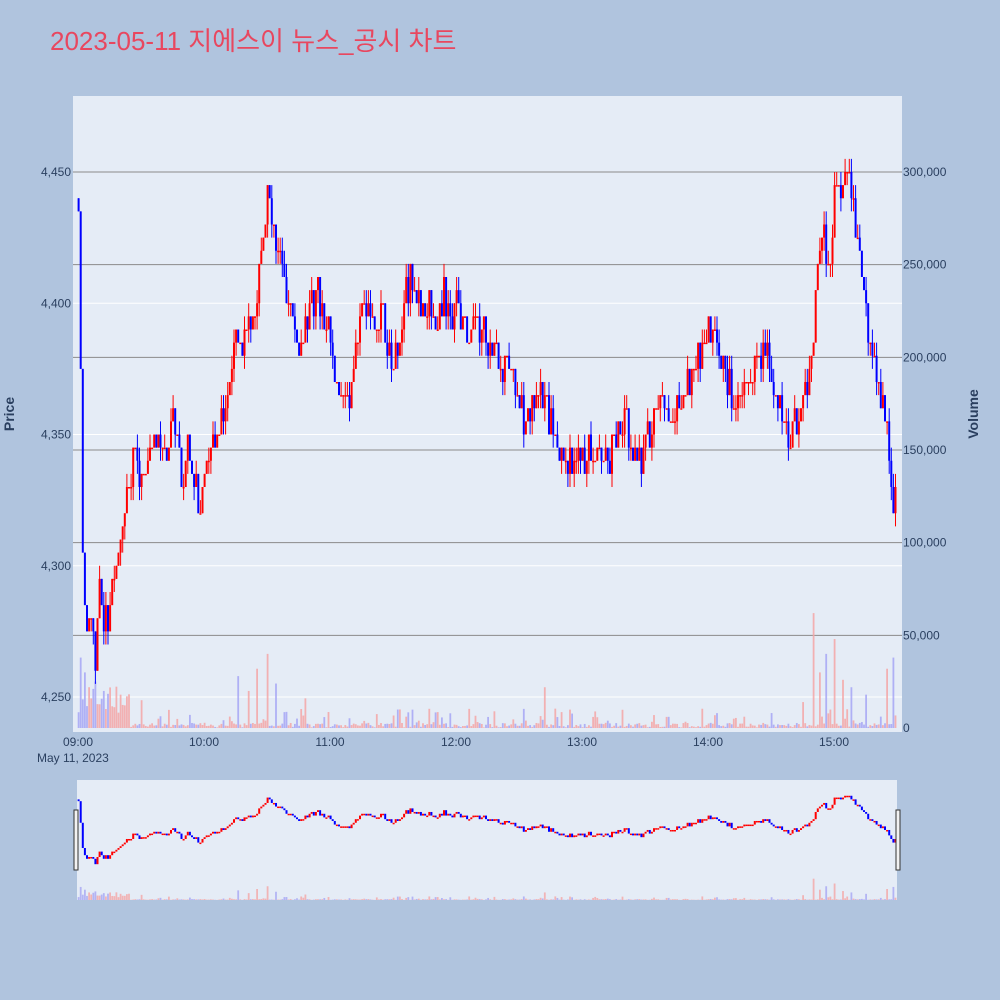  I want to click on price-tick-label: 4,250, so click(56, 697).